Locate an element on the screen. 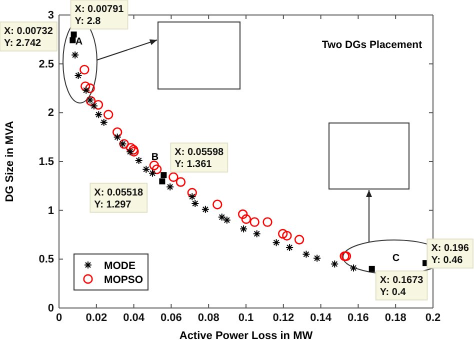 The width and height of the screenshot is (474, 344). annotation: B is located at coordinates (155, 157).